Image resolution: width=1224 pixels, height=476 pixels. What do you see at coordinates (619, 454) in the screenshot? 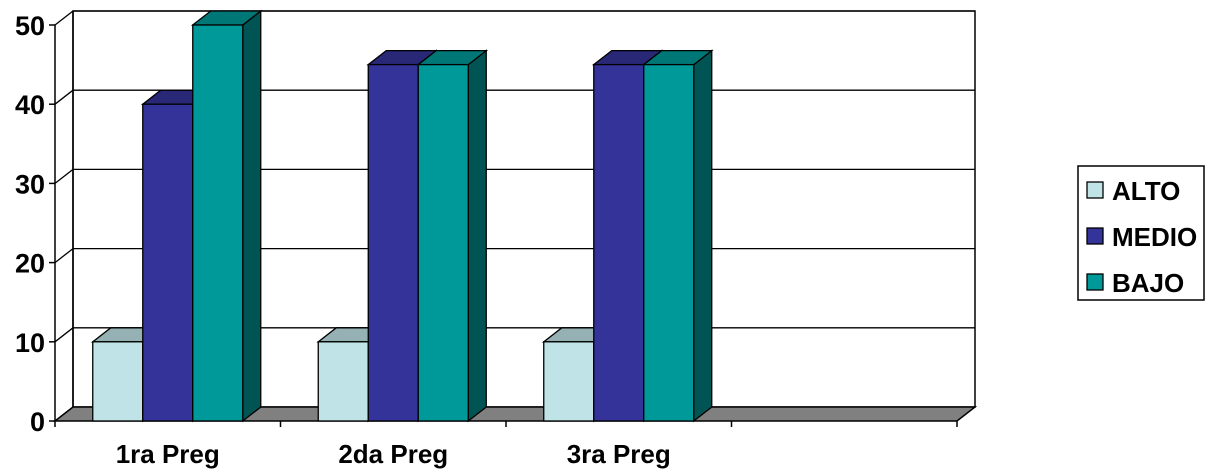
I see `x-tick-label: 3ra Preg` at bounding box center [619, 454].